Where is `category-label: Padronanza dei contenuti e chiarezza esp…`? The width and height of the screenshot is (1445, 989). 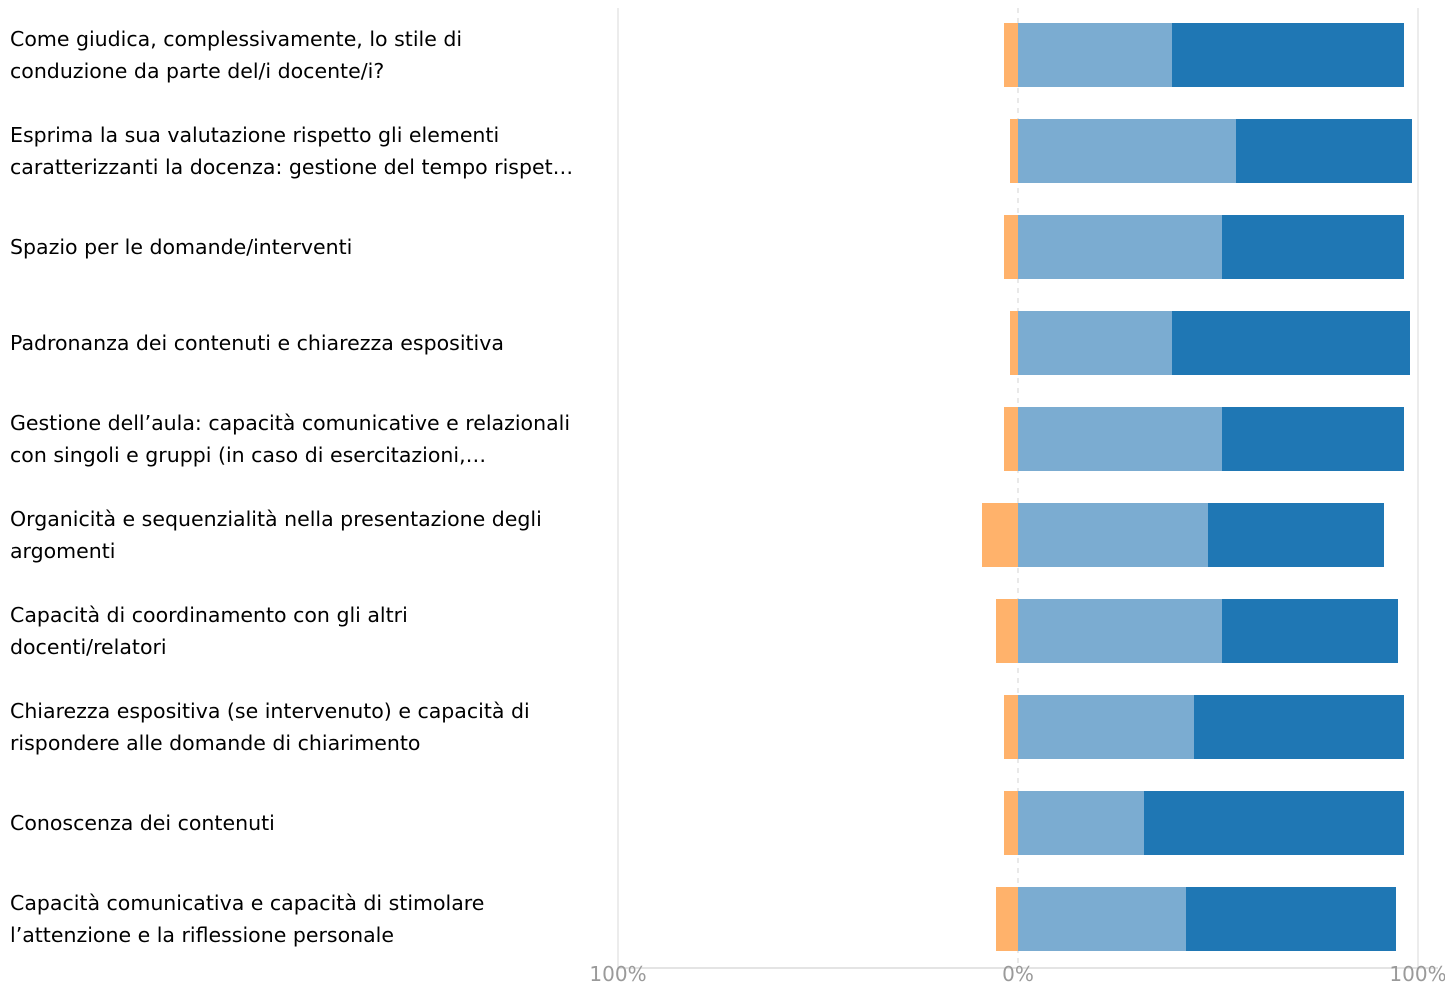
category-label: Padronanza dei contenuti e chiarezza esp… is located at coordinates (257, 343).